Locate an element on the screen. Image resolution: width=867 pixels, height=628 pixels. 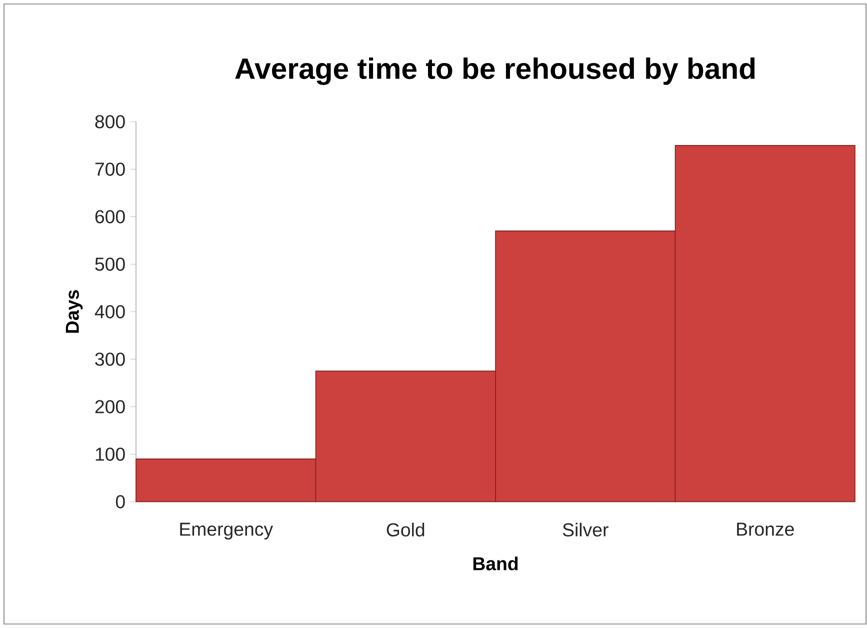
y-axis-title: Days is located at coordinates (74, 311).